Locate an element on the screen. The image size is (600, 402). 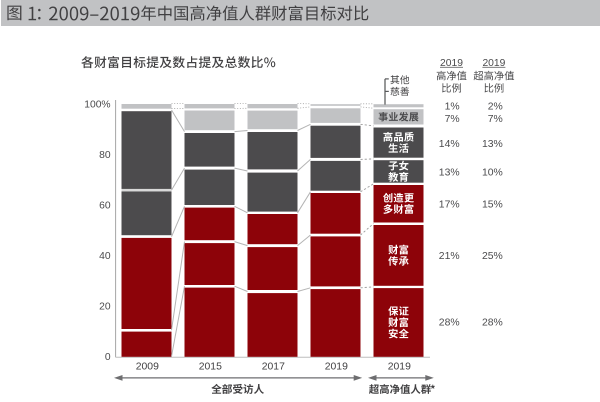
svg-text: 10% is located at coordinates (492, 173).